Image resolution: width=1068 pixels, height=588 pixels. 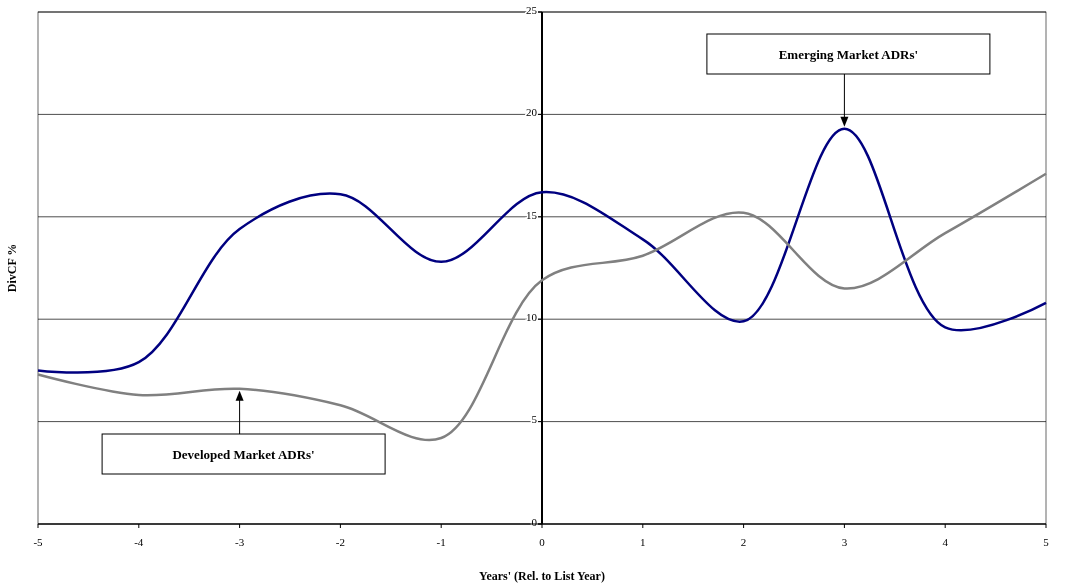 I want to click on x-tick-label: 0, so click(x=542, y=542).